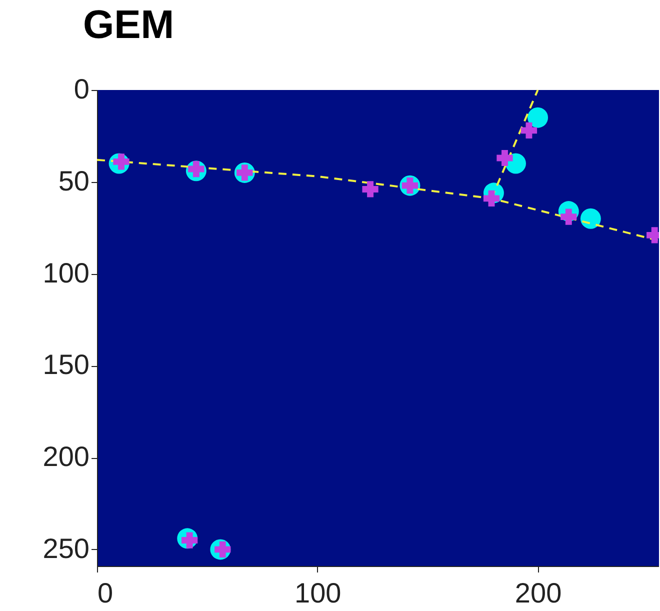 The height and width of the screenshot is (611, 660). Describe the element at coordinates (318, 593) in the screenshot. I see `x-tick-label: 100` at that location.